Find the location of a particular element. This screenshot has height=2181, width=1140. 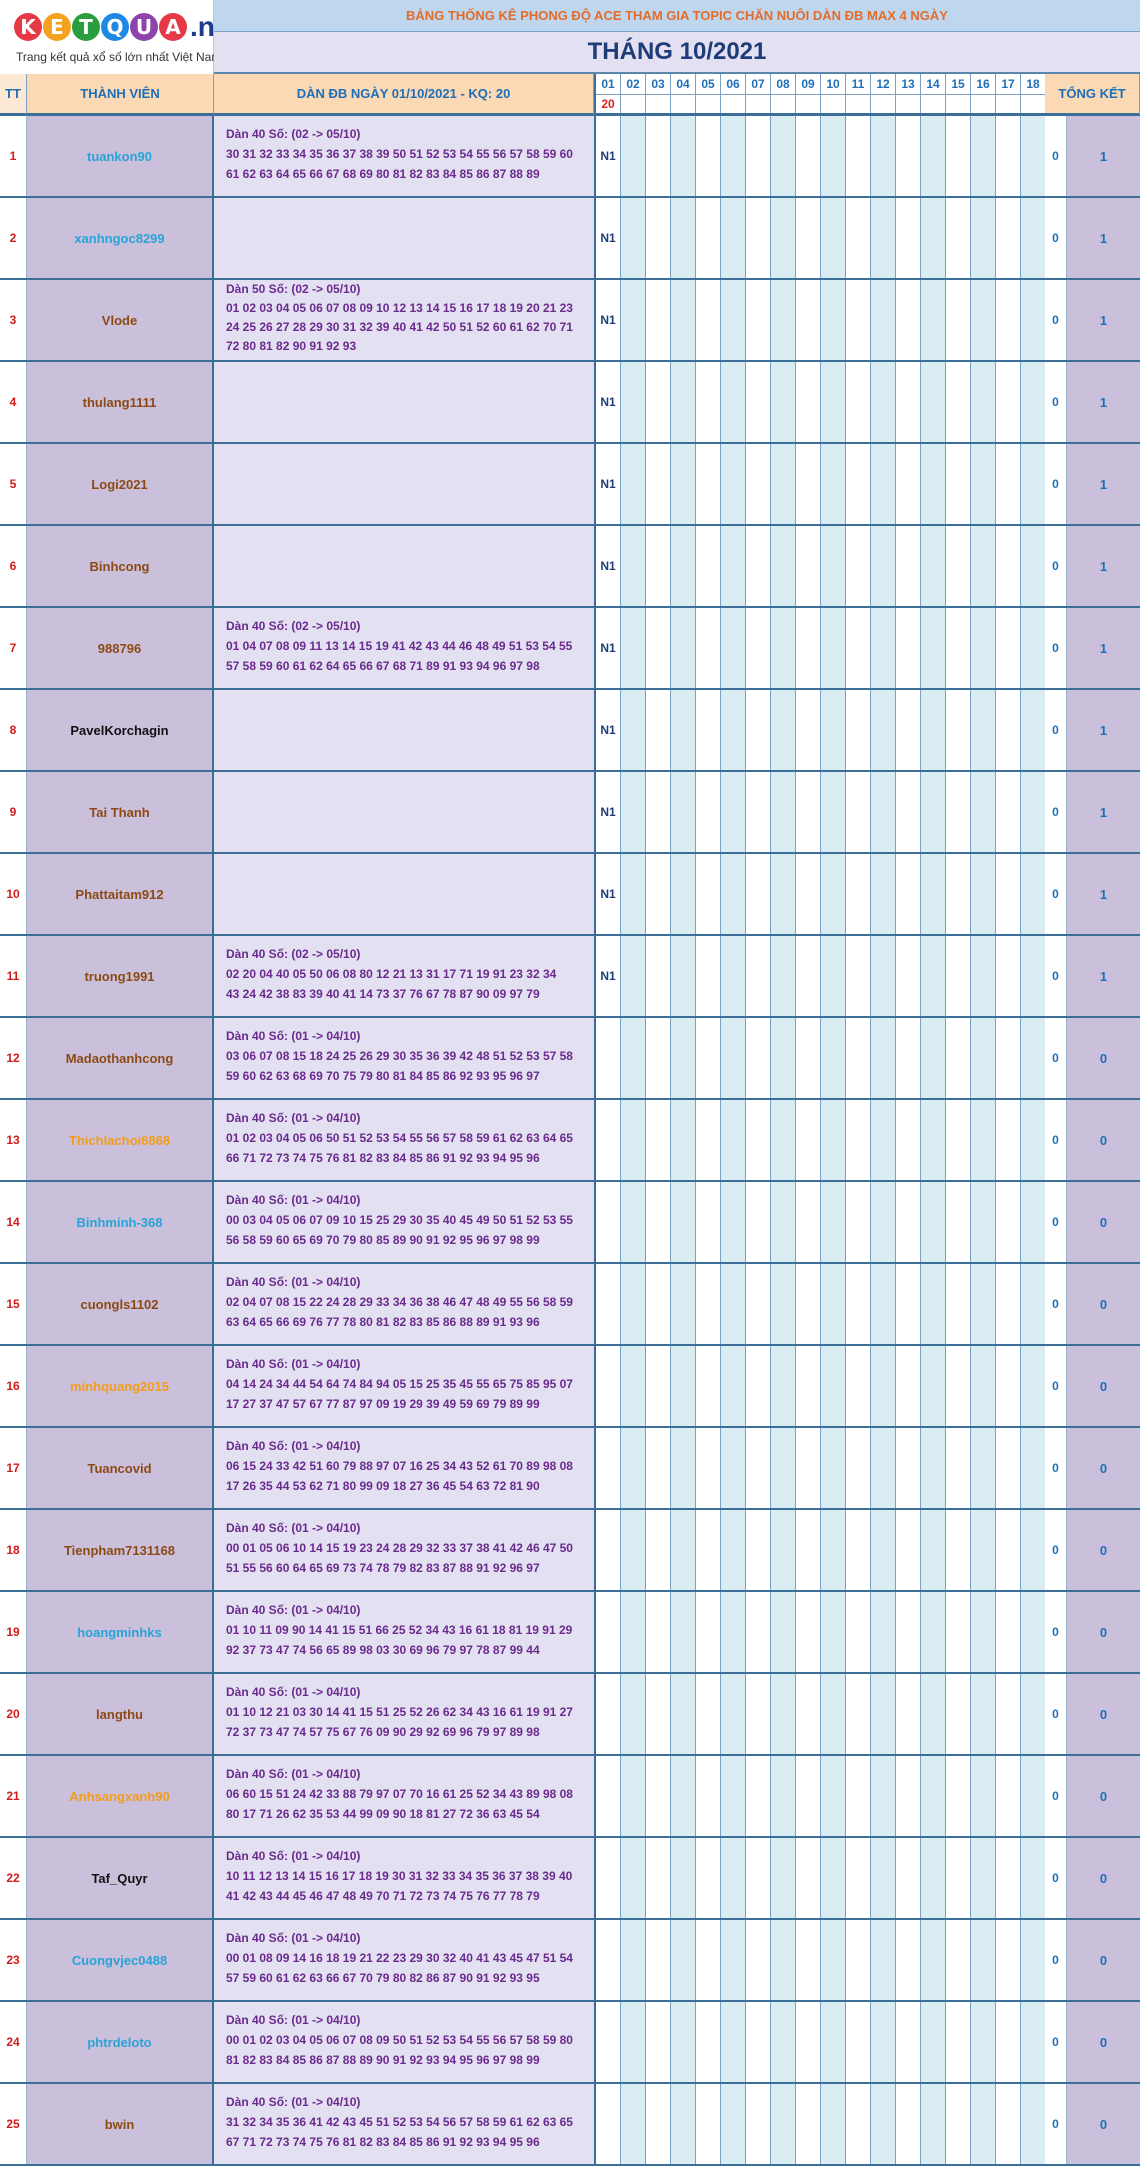

day-cells is located at coordinates (820, 2042).